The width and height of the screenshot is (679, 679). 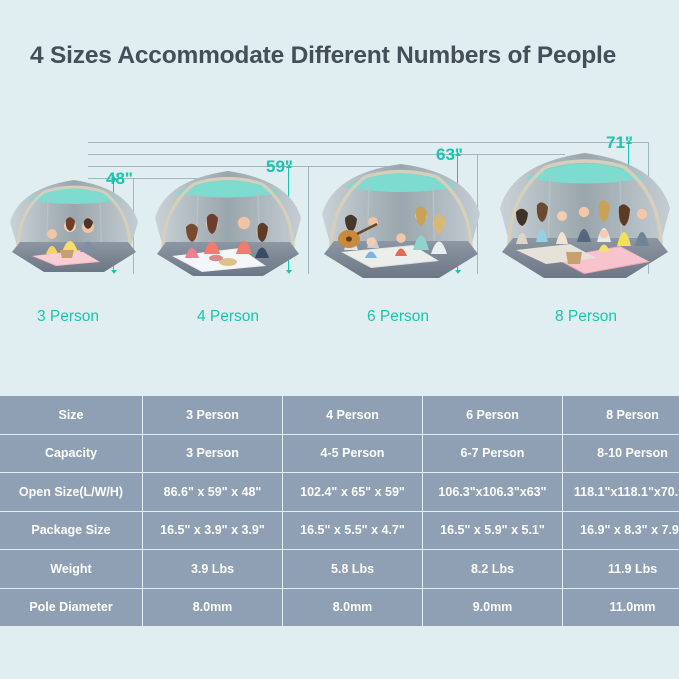 What do you see at coordinates (212, 530) in the screenshot?
I see `cell-package-size-3p: 16.5" x 3.9" x 3.9"` at bounding box center [212, 530].